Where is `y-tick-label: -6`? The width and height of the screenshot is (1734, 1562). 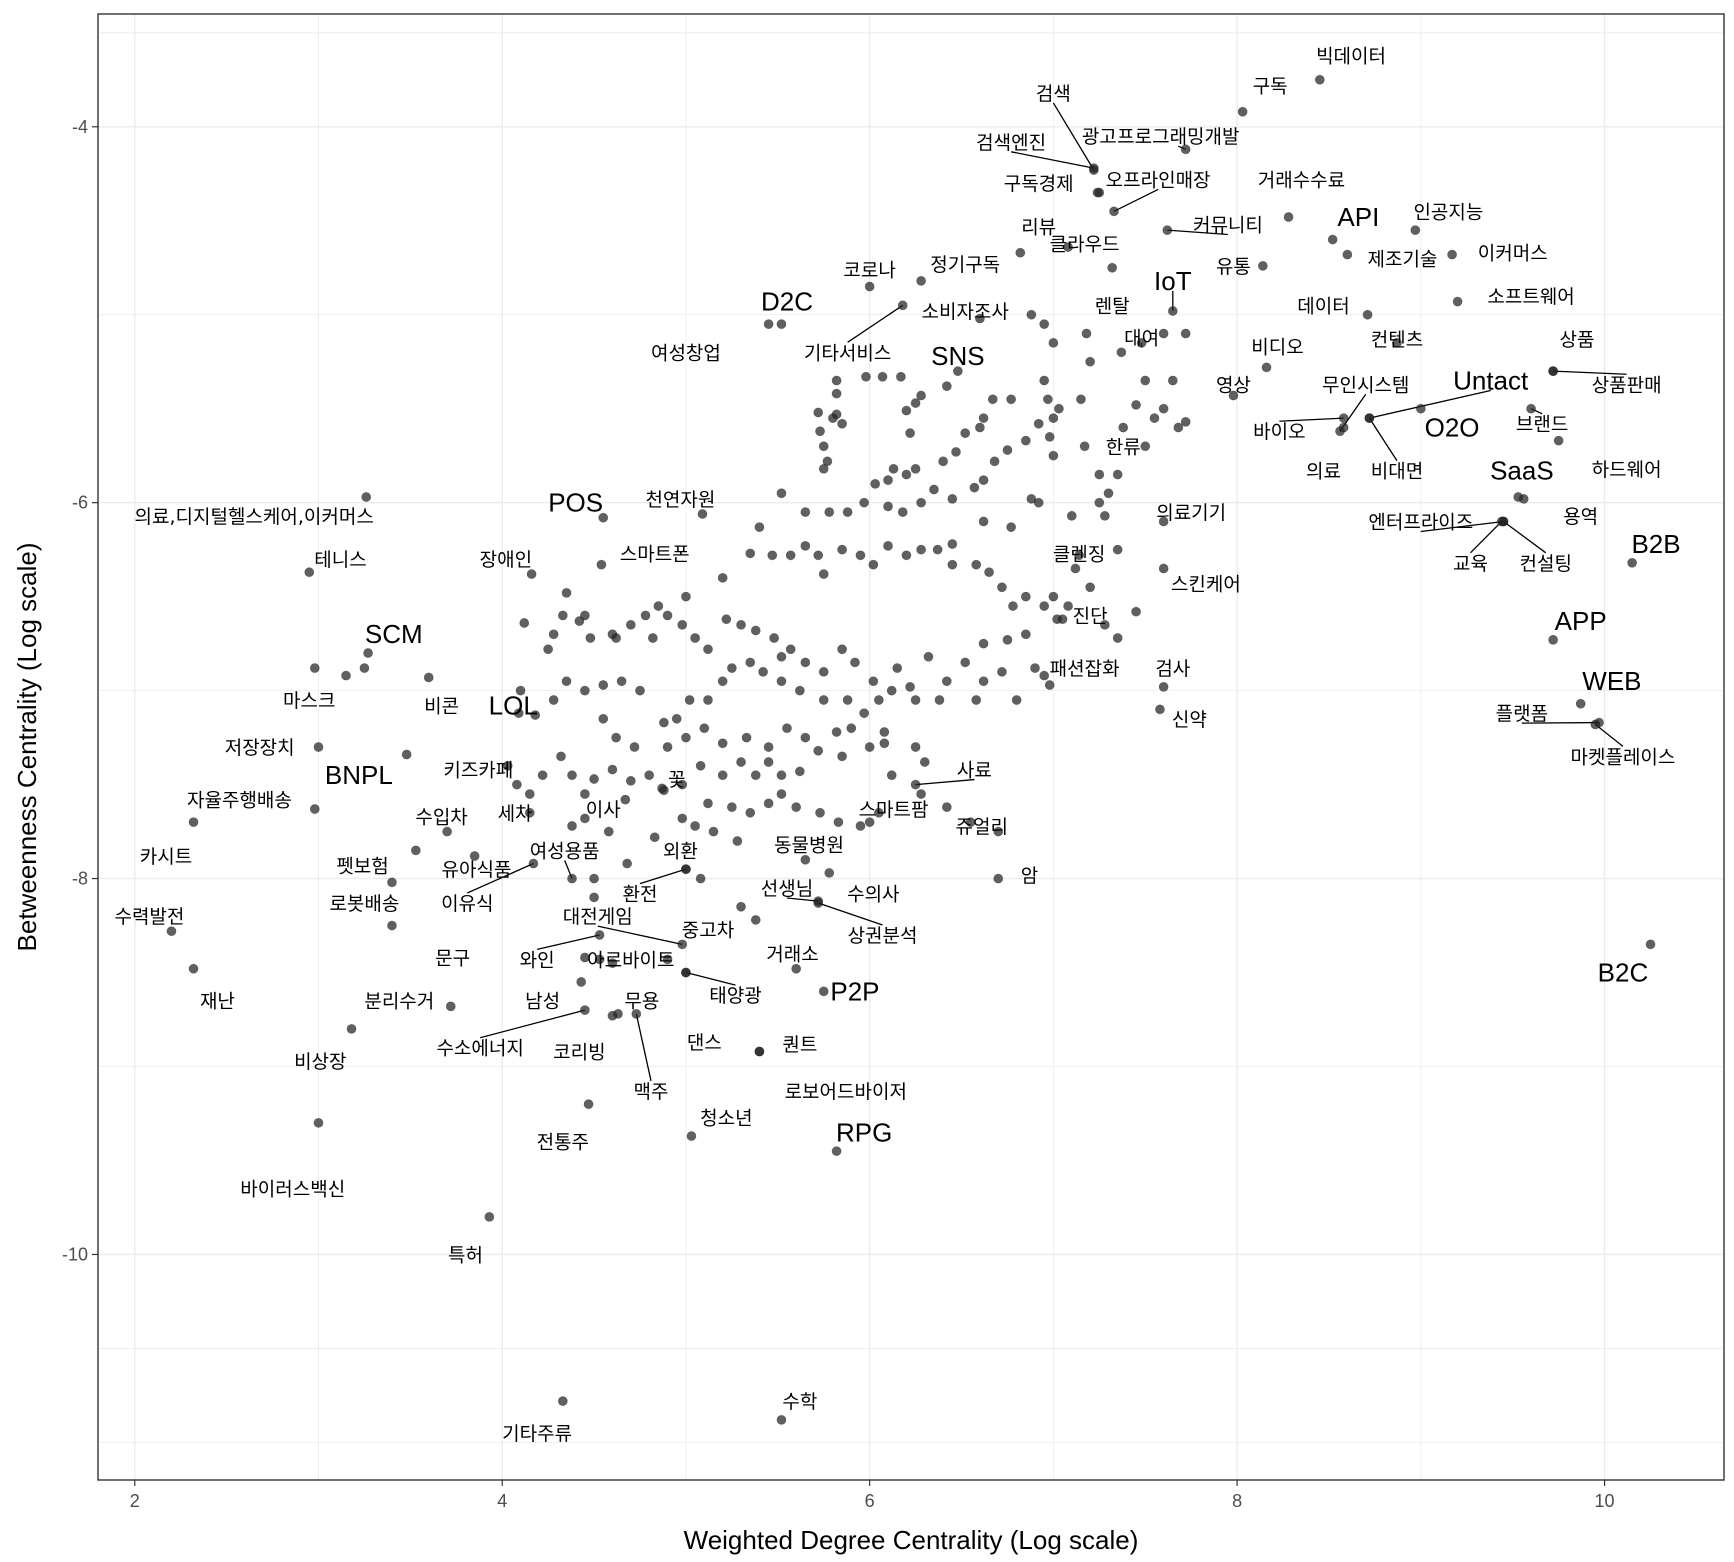
y-tick-label: -6 is located at coordinates (80, 503).